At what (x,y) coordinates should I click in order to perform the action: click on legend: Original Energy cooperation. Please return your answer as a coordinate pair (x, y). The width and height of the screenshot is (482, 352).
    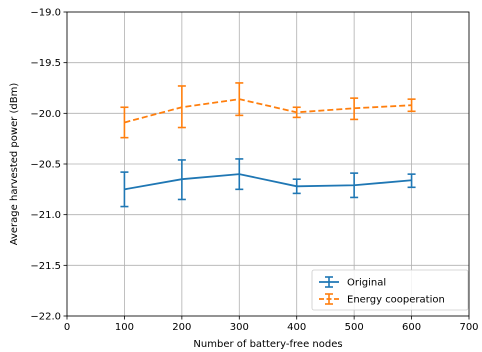
    Looking at the image, I should click on (390, 290).